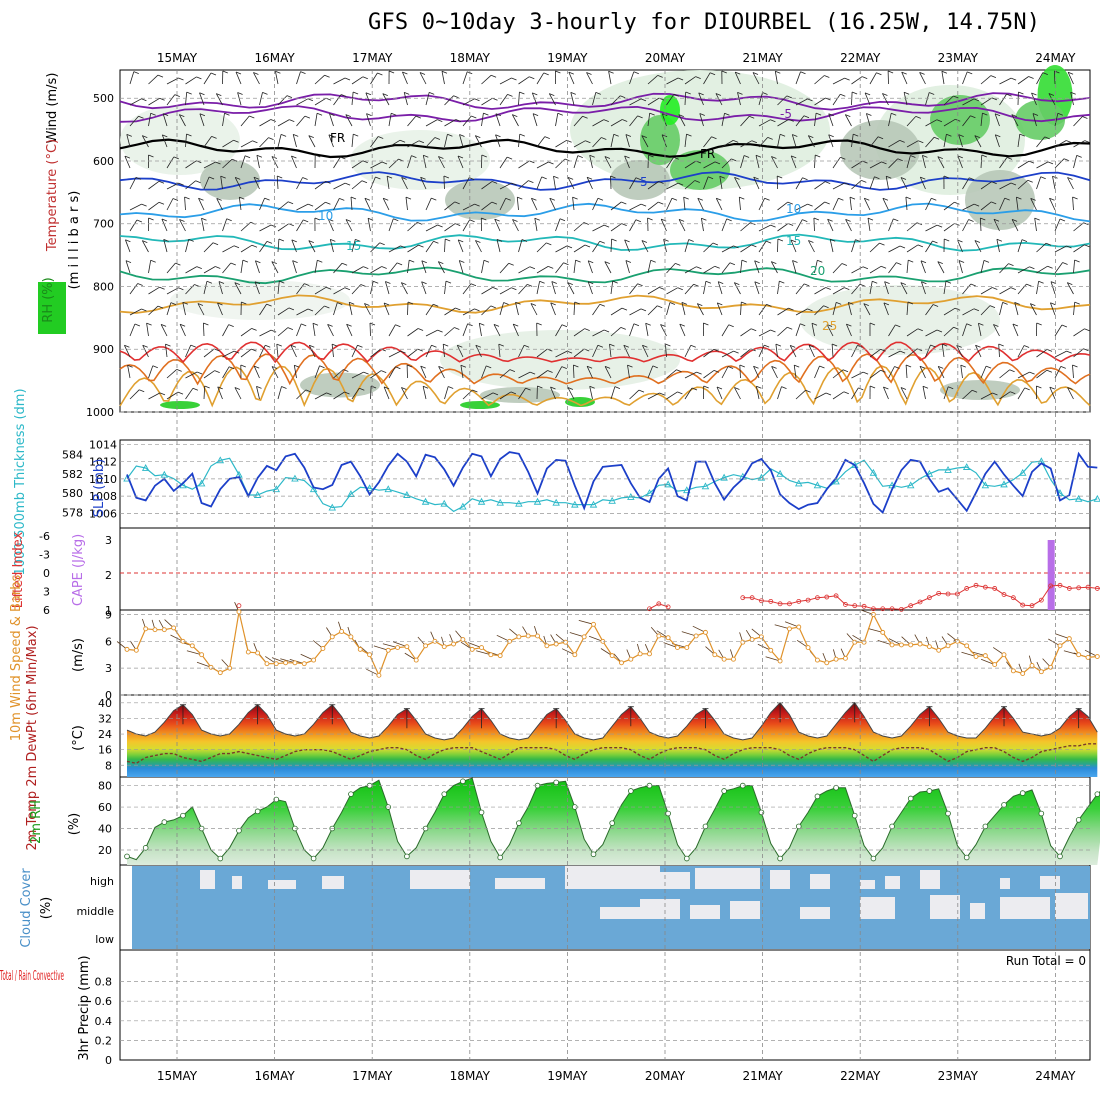  What do you see at coordinates (1046, 961) in the screenshot?
I see `run-total: Run Total = 0` at bounding box center [1046, 961].